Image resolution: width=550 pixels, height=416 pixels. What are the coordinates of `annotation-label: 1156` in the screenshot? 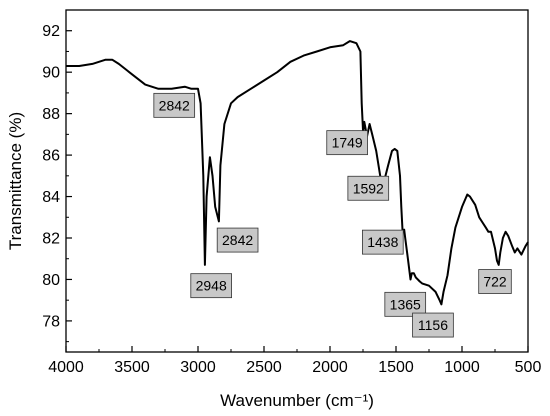 It's located at (433, 325).